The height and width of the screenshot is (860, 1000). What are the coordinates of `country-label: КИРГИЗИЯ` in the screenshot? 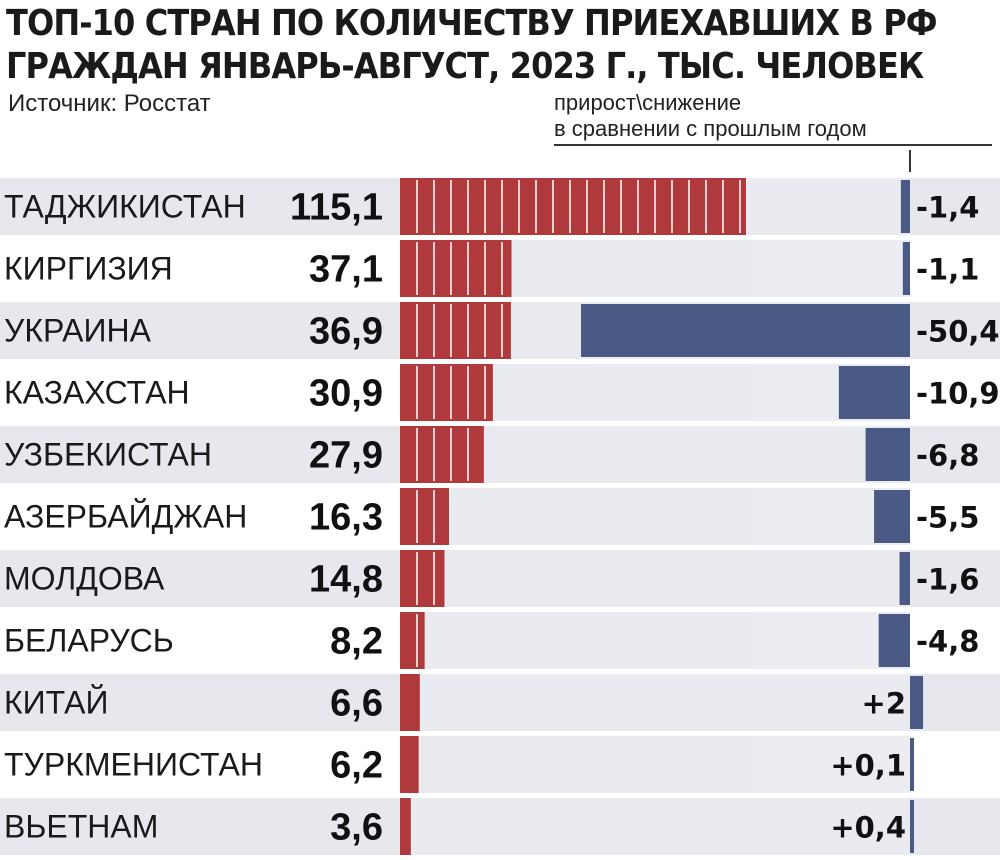 It's located at (88, 269).